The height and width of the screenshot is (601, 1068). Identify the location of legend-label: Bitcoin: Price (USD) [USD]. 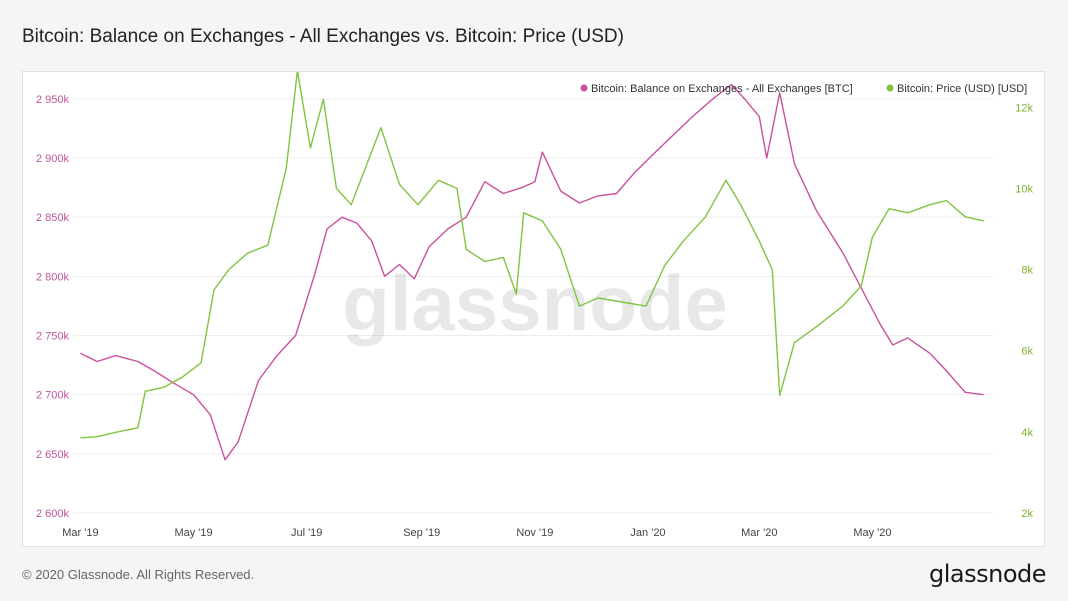
(962, 89).